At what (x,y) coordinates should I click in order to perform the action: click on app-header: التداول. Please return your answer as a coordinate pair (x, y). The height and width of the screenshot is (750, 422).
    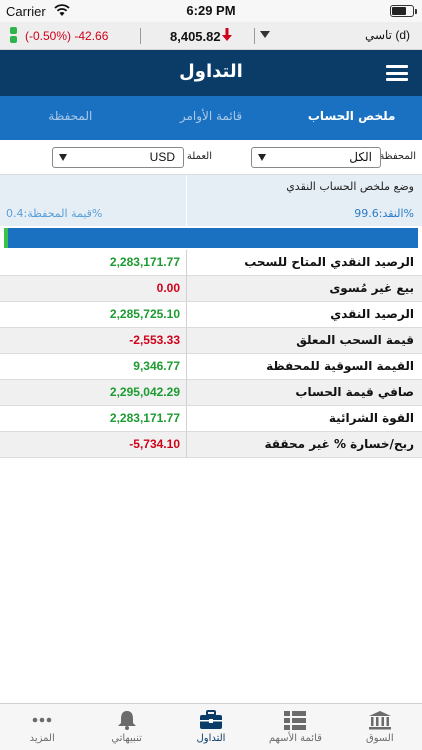
    Looking at the image, I should click on (211, 73).